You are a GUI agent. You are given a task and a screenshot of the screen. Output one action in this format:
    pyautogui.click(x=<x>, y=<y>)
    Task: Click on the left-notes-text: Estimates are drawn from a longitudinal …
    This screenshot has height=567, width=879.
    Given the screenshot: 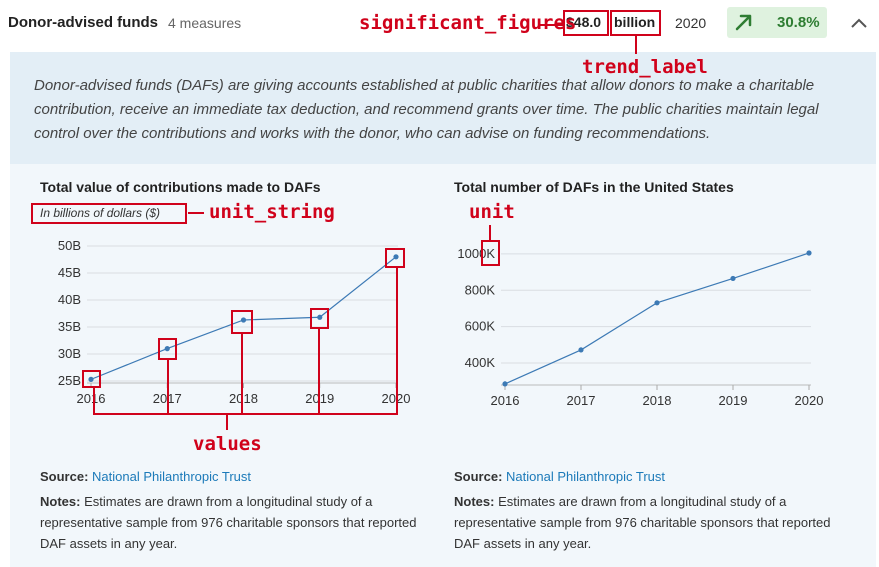 What is the action you would take?
    pyautogui.click(x=228, y=522)
    